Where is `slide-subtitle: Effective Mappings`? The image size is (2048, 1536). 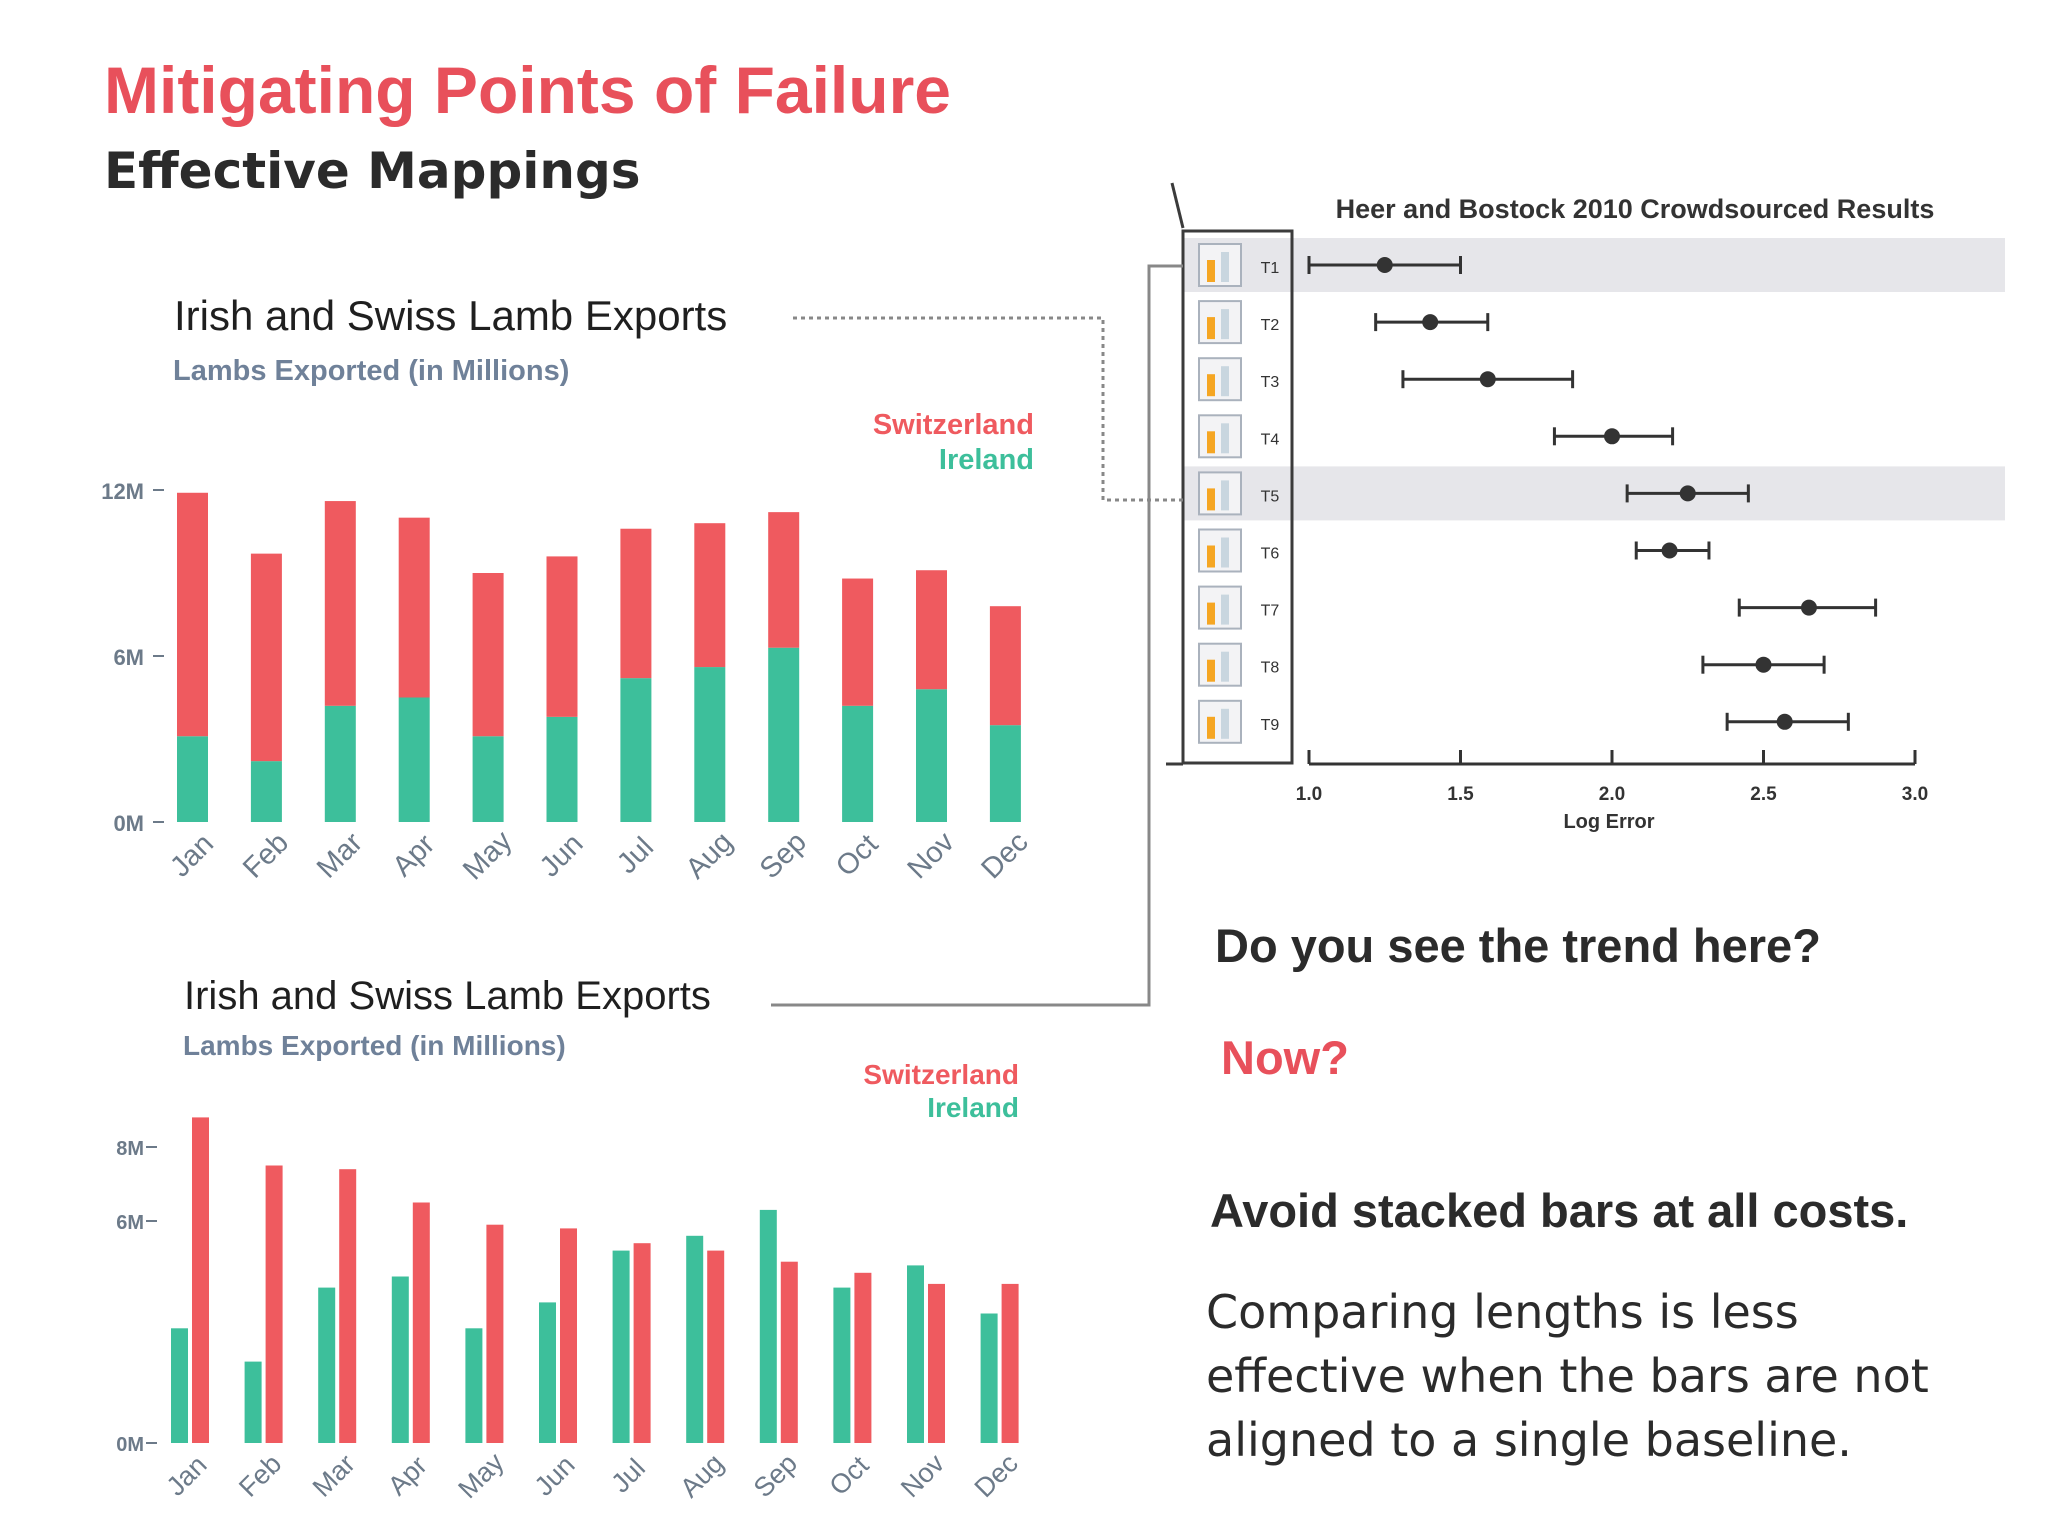
slide-subtitle: Effective Mappings is located at coordinates (372, 171).